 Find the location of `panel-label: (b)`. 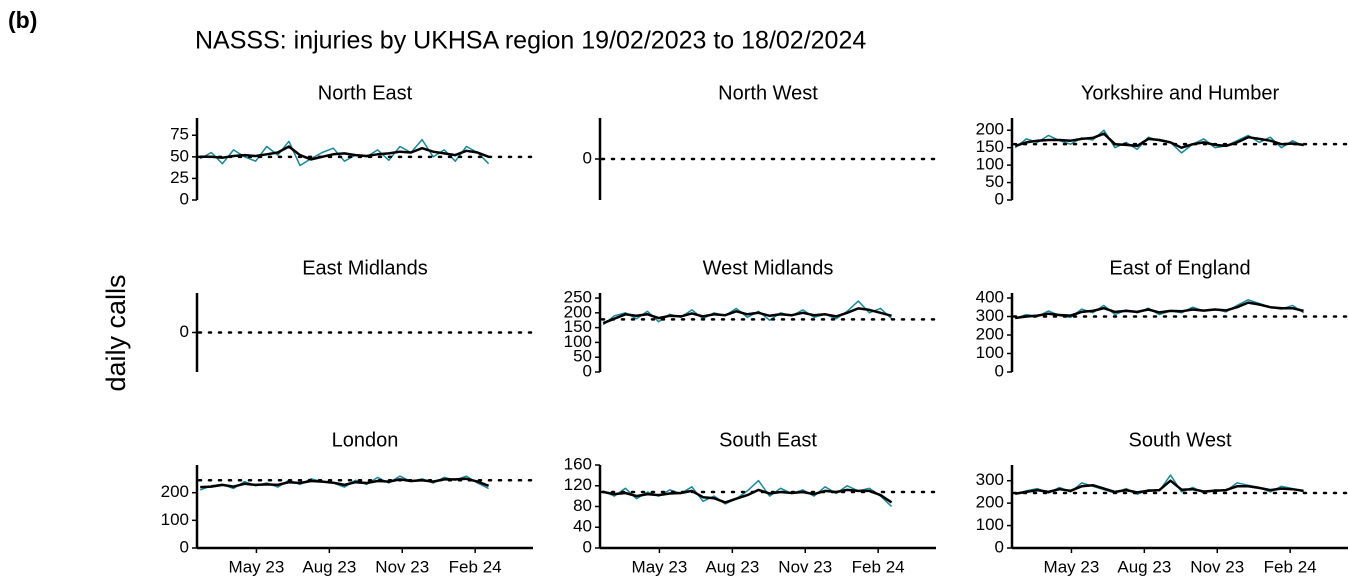

panel-label: (b) is located at coordinates (22, 20).